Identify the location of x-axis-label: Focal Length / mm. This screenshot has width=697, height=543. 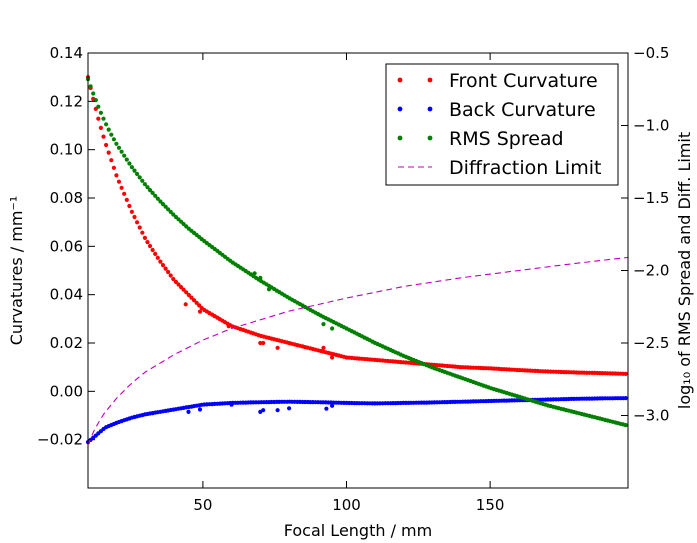
(358, 530).